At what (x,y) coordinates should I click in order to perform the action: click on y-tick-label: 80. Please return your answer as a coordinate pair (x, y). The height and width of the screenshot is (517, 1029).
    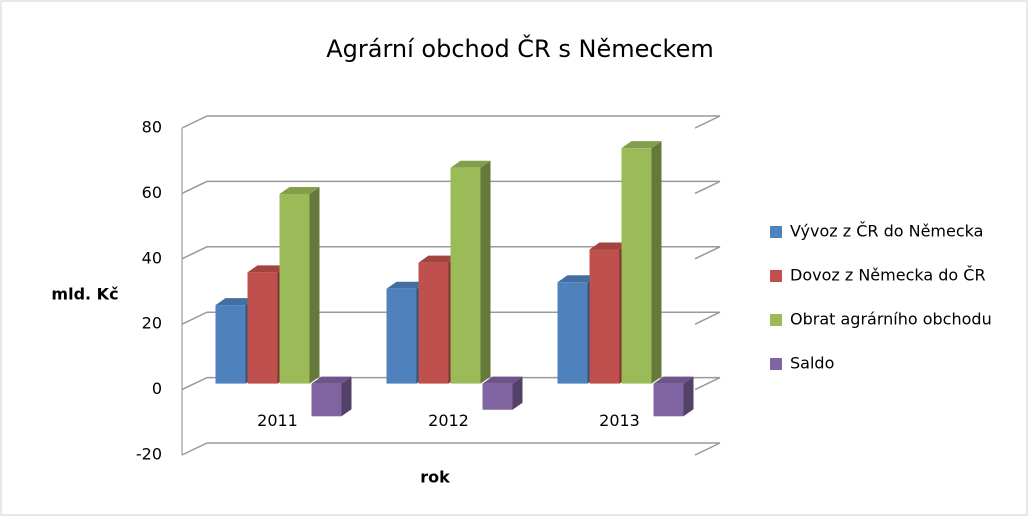
    Looking at the image, I should click on (152, 127).